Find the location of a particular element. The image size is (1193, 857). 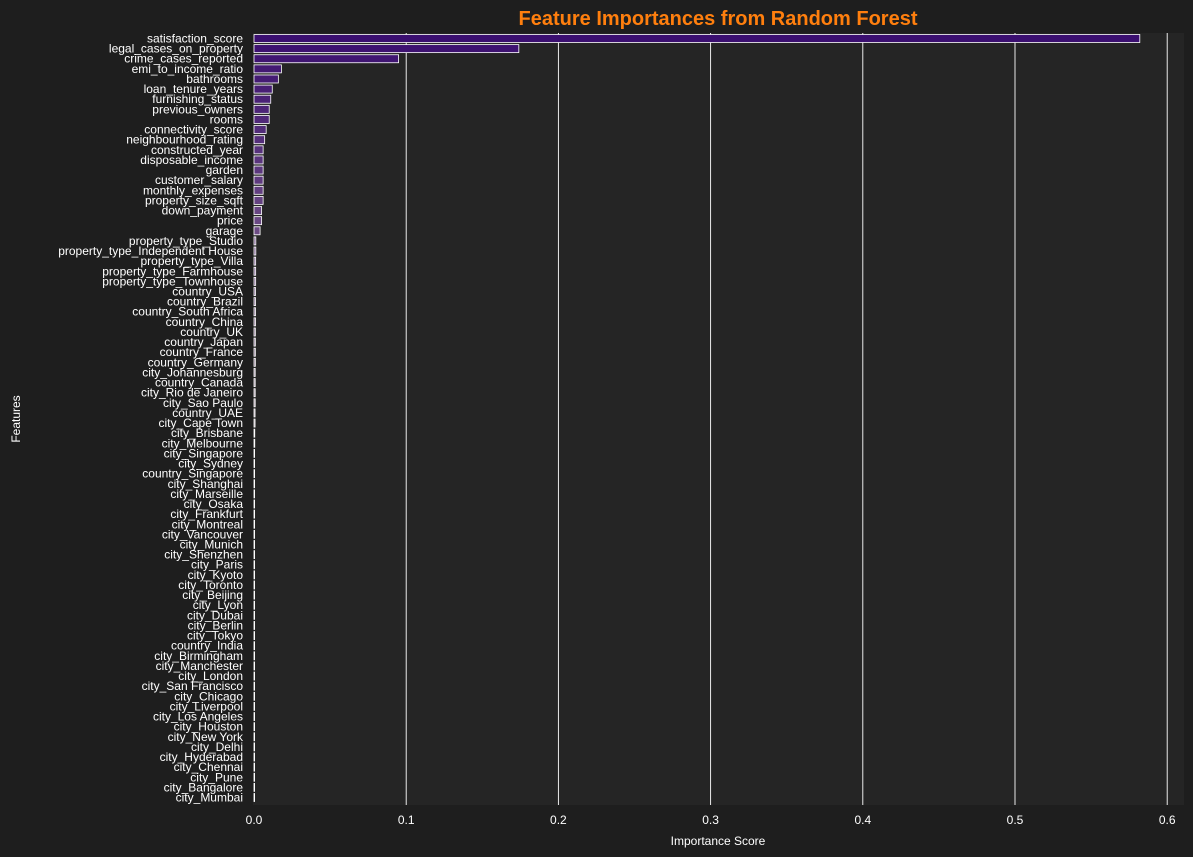

category-label: city_Hyderabad is located at coordinates (201, 757).